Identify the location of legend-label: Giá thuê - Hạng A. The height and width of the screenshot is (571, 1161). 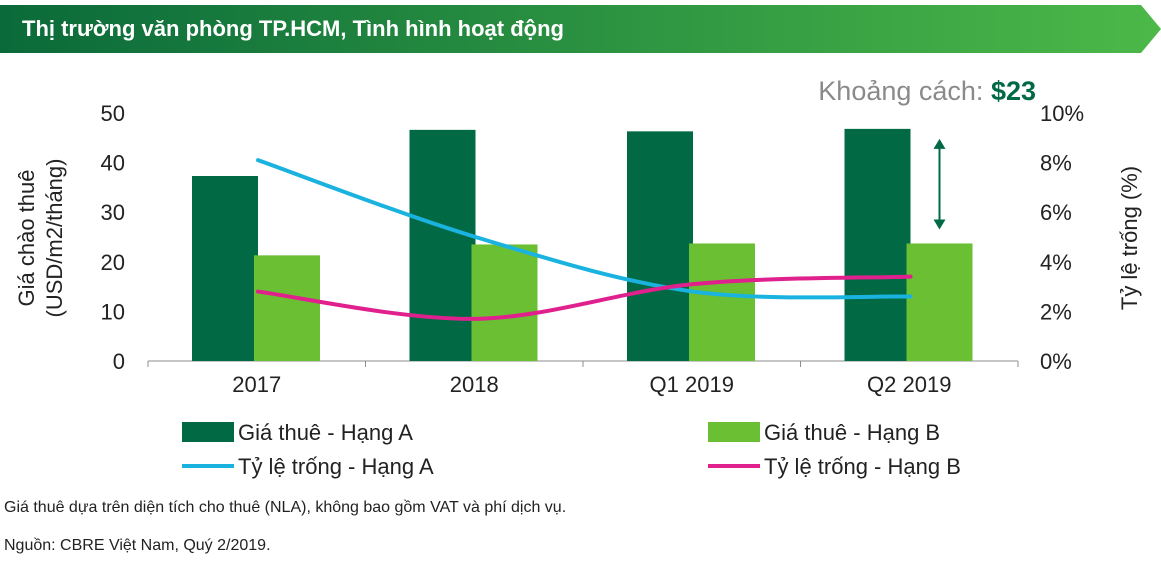
(325, 432).